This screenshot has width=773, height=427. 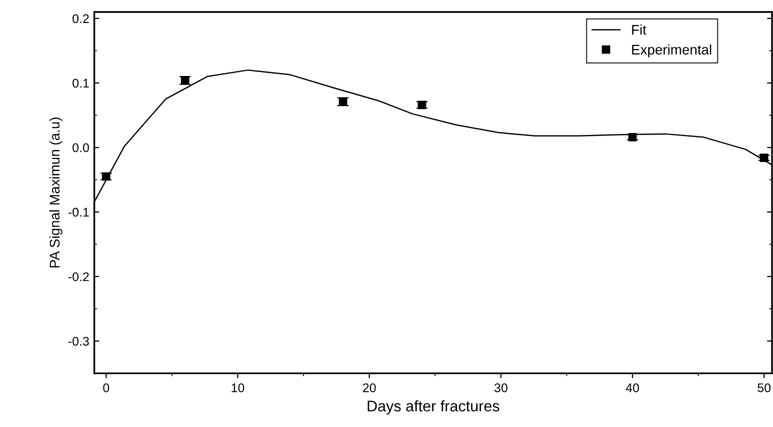 I want to click on y-tick-label: 0.2, so click(x=80, y=19).